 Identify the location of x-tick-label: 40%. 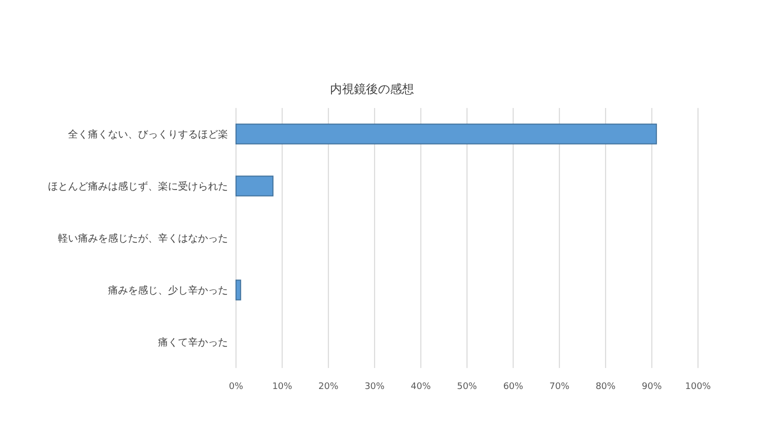
(421, 387).